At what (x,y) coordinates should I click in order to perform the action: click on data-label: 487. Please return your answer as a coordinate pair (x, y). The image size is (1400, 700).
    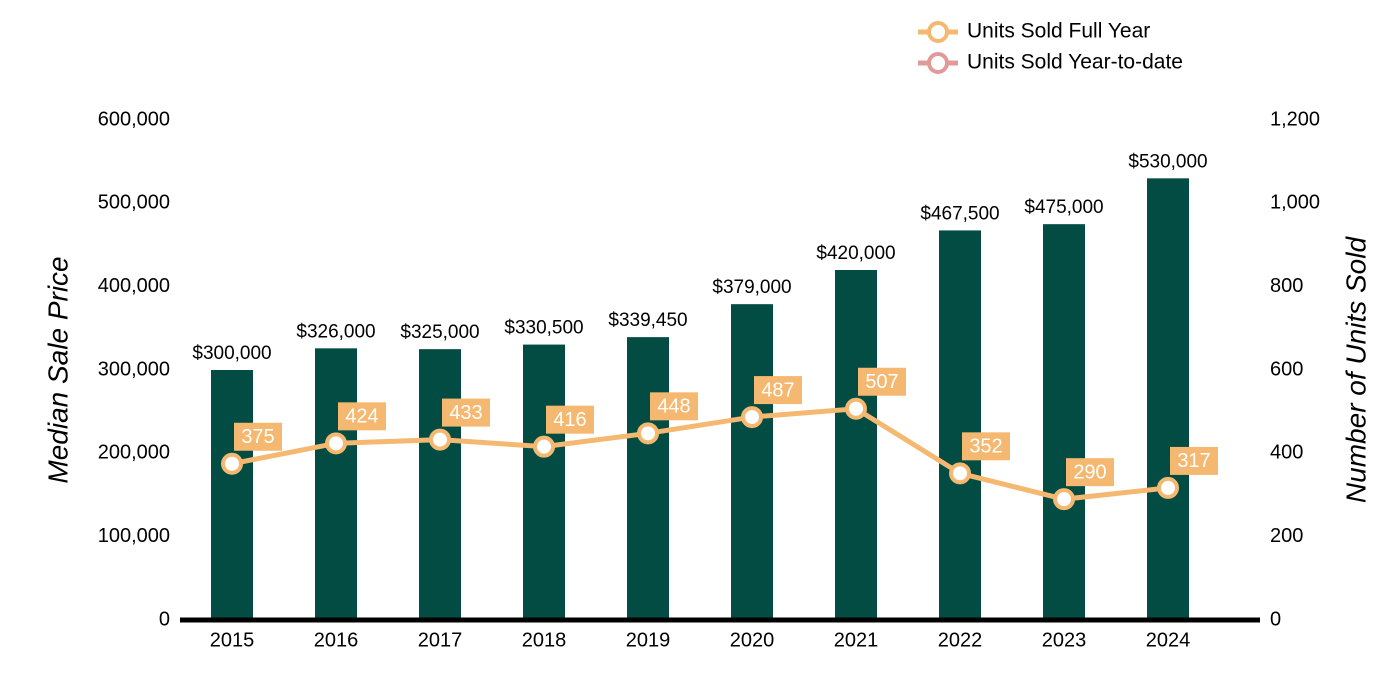
    Looking at the image, I should click on (777, 390).